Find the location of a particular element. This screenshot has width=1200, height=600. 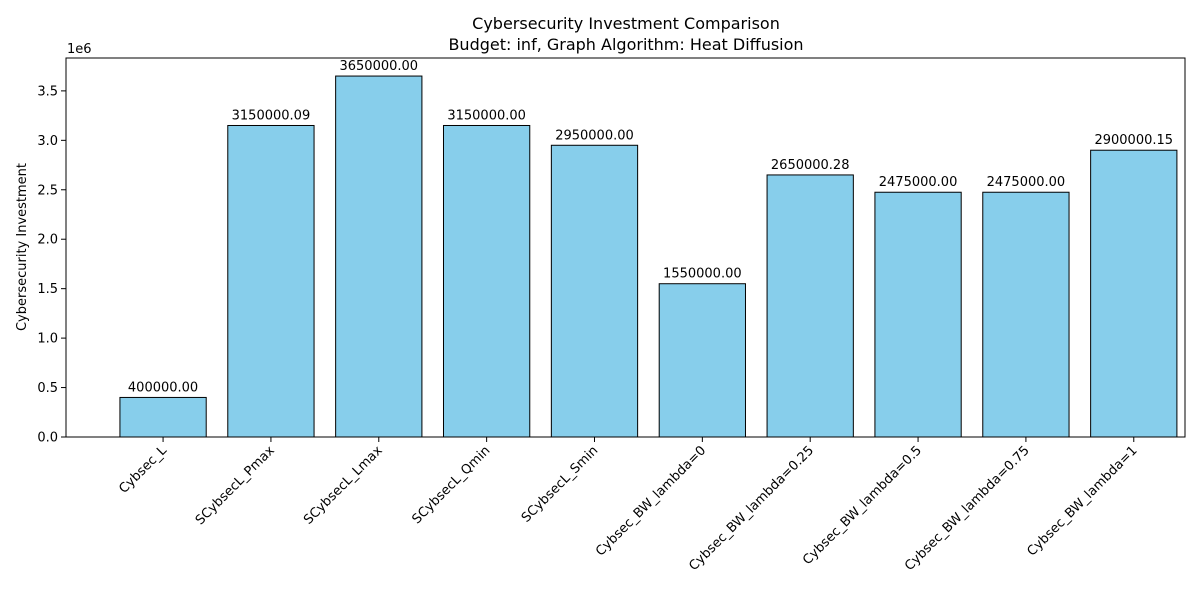

x-tick-label: Cybsec_BW_lambda=0.25 is located at coordinates (751, 508).